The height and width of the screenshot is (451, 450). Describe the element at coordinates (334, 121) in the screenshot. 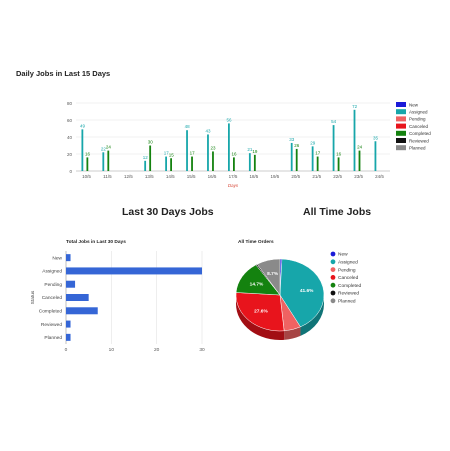

I see `data-label: 54` at that location.